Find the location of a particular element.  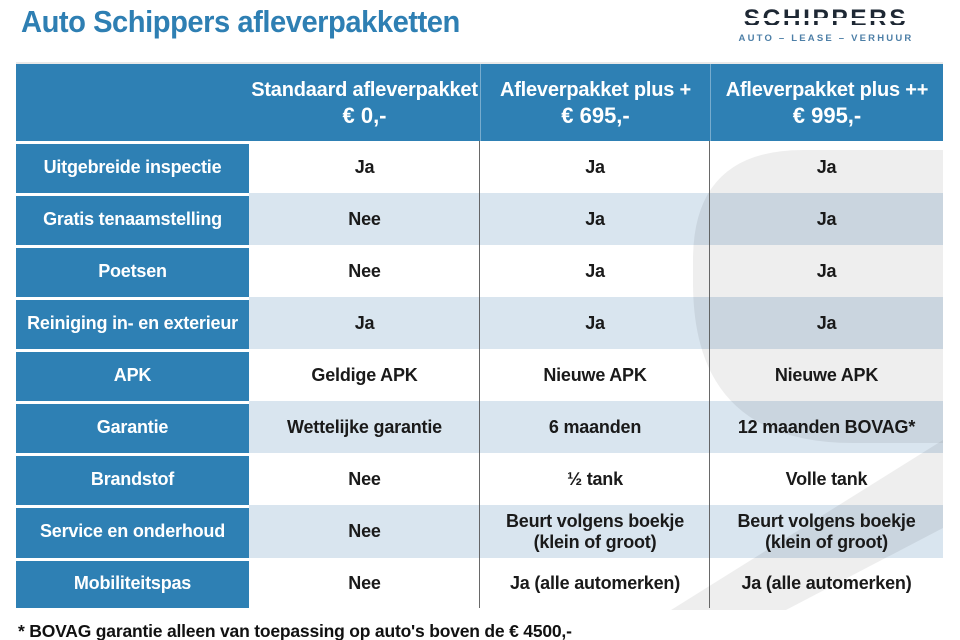

brand-logo: SCHIPPERS AUTO – LEASE – VERHUUR is located at coordinates (826, 25).